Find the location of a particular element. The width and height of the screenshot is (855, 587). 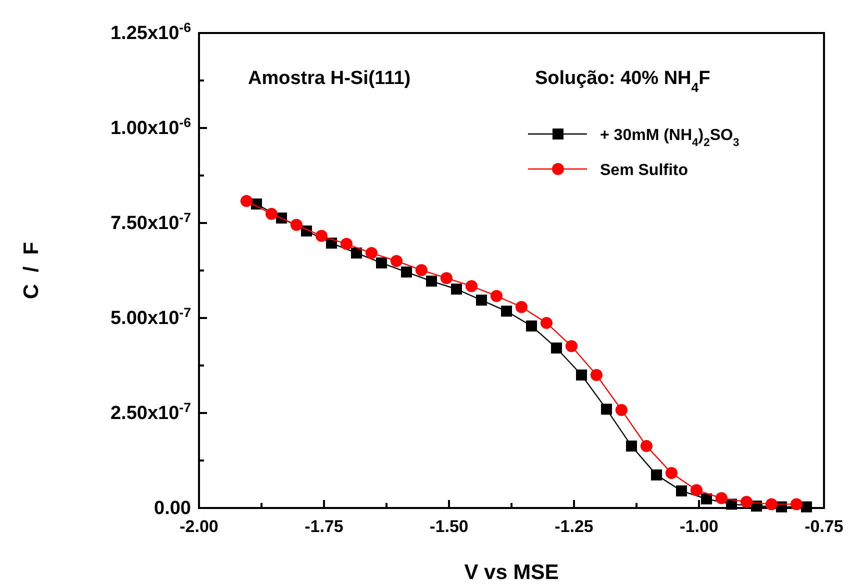

x-tick-label: -1.75 is located at coordinates (324, 526).